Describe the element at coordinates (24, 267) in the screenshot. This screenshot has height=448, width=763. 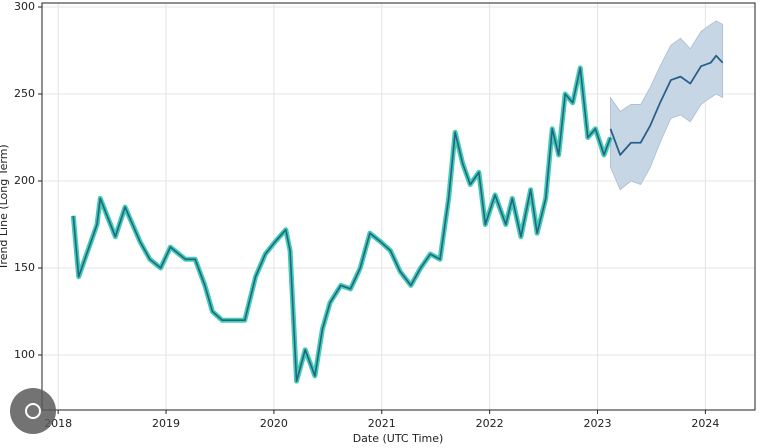
I see `y-tick-label: 150` at that location.